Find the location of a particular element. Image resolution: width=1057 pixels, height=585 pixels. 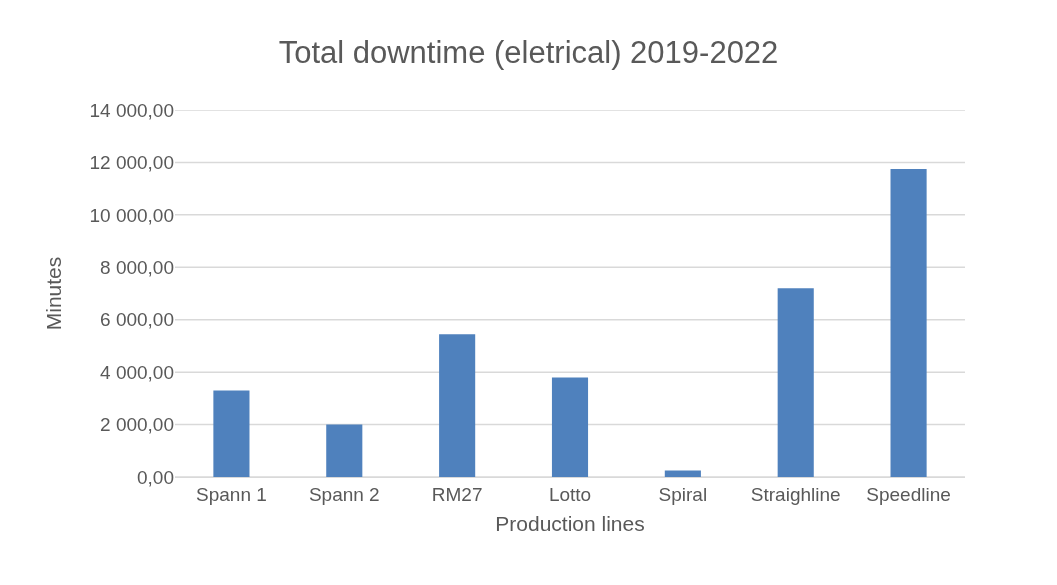

x-tick-label: Spann 2 is located at coordinates (344, 494).